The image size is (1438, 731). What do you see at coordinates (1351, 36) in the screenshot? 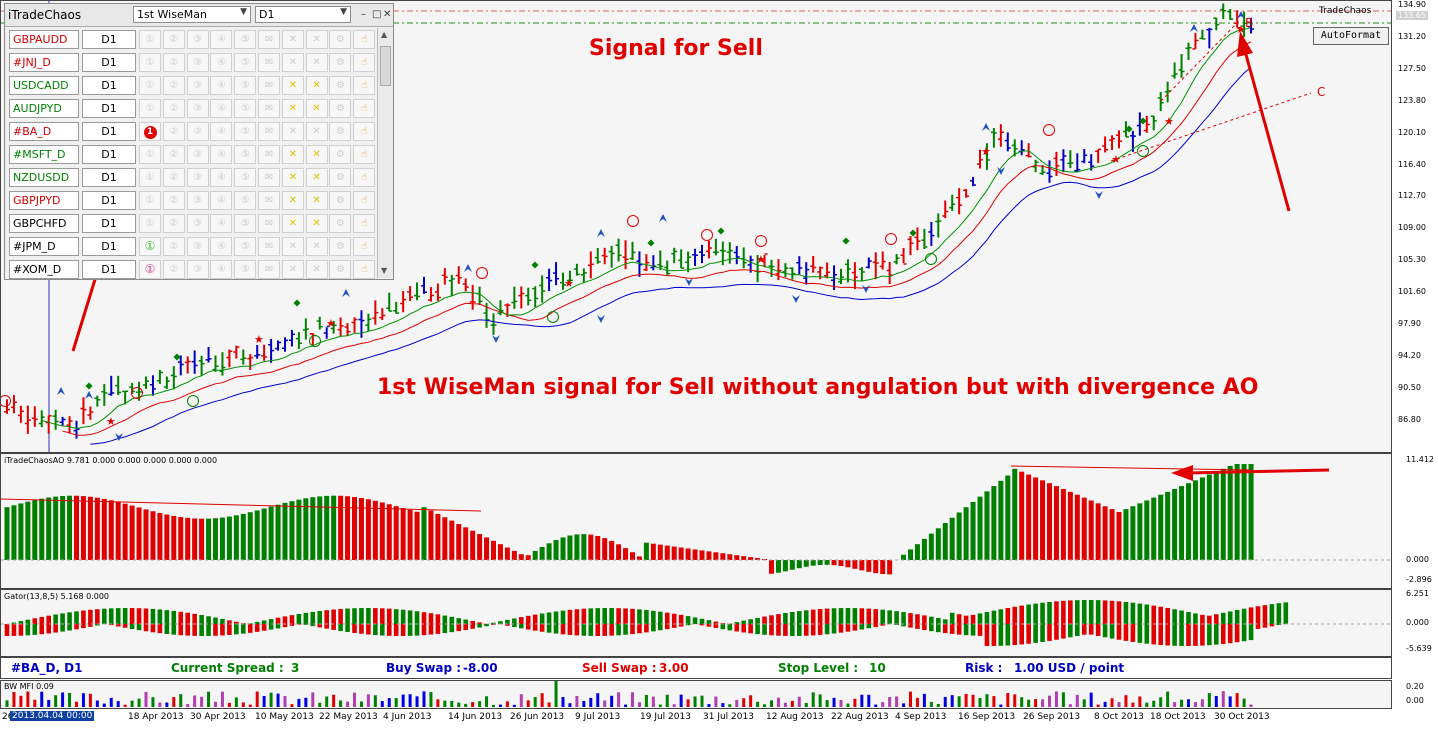
I see `autoformat-button: AutoFormat` at bounding box center [1351, 36].